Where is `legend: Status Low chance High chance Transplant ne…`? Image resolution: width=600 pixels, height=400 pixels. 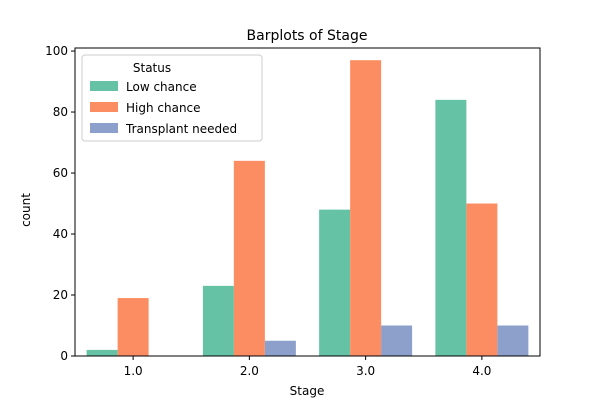
legend: Status Low chance High chance Transplant ne… is located at coordinates (172, 98).